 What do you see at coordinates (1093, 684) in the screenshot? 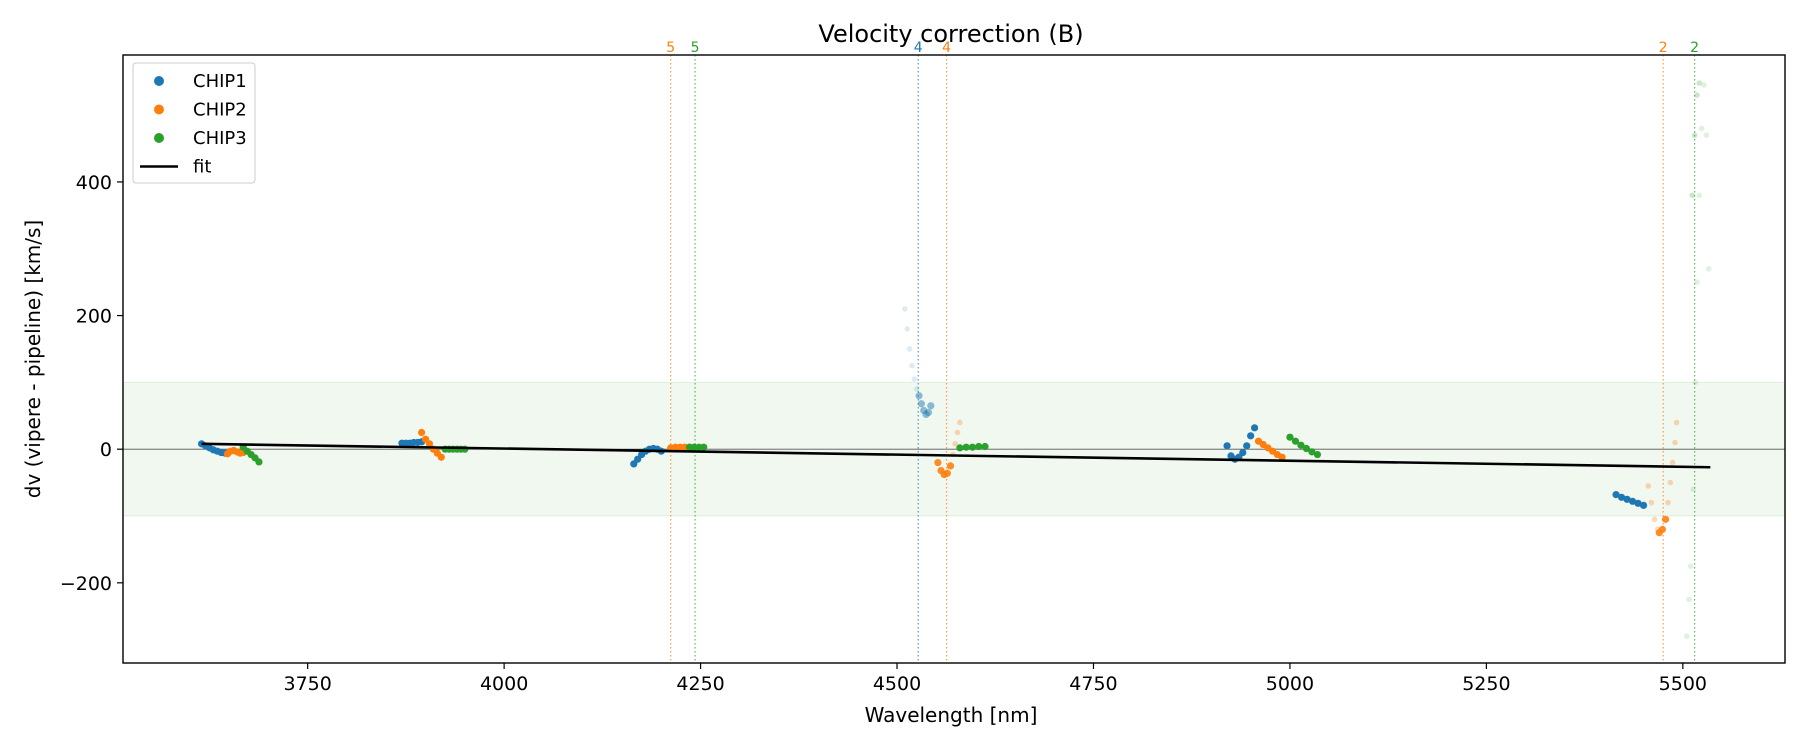
I see `x-tick-label: 4750` at bounding box center [1093, 684].